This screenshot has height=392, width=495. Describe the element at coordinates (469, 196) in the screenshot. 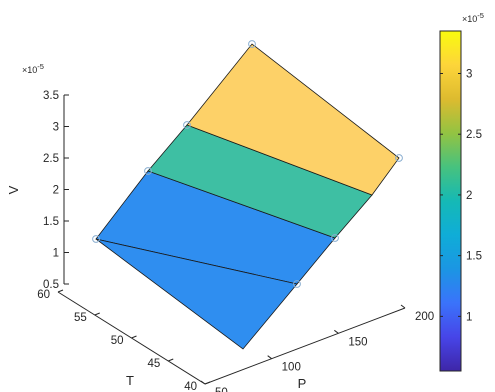

I see `colorbar-tick-label: 2` at that location.